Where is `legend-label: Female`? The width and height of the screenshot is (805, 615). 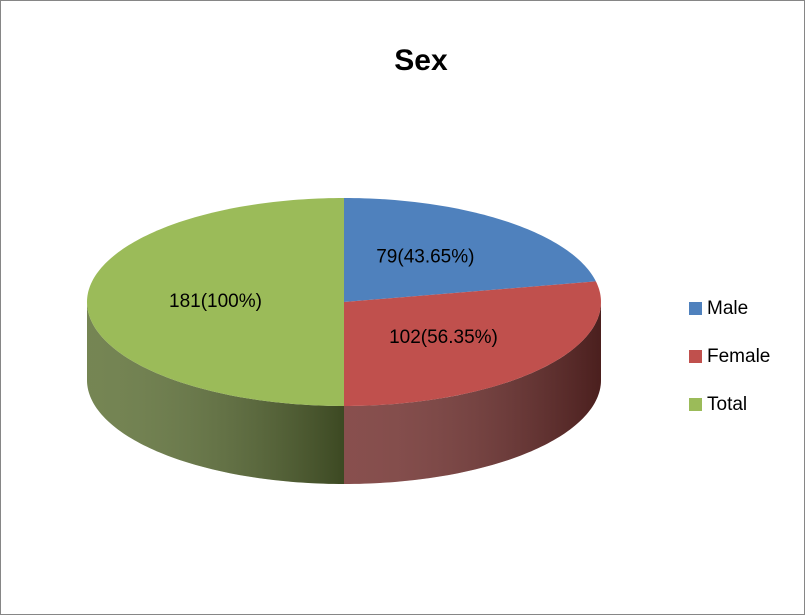 legend-label: Female is located at coordinates (738, 356).